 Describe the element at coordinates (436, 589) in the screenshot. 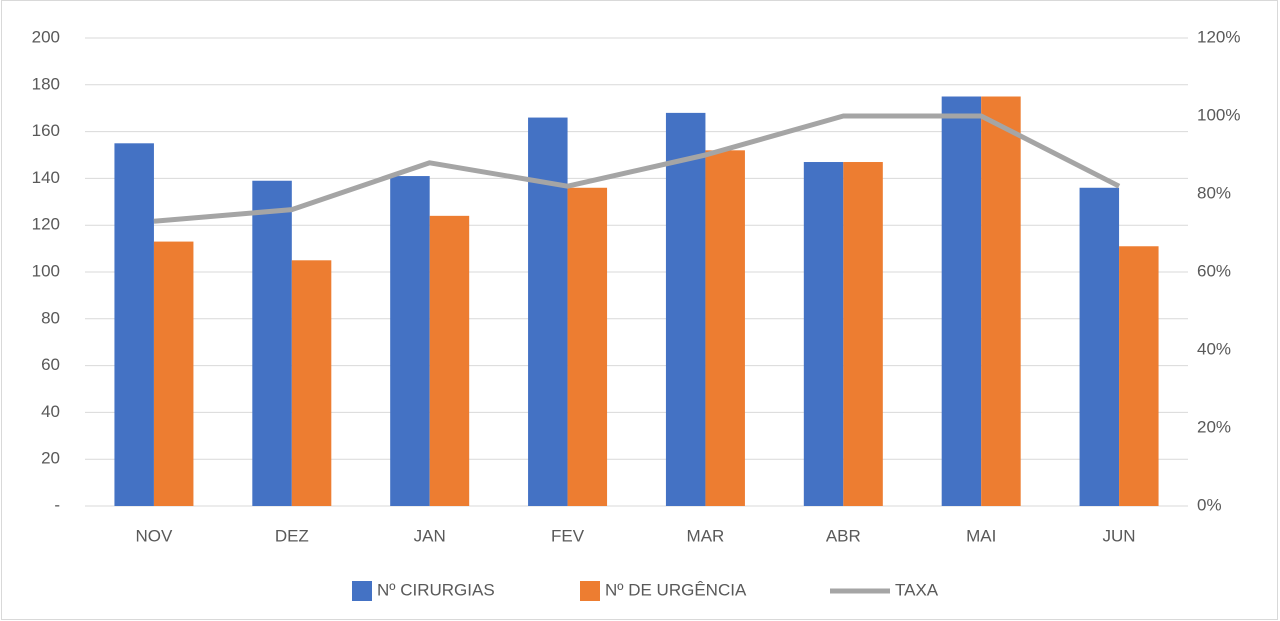

I see `legend-label: Nº CIRURGIAS` at that location.